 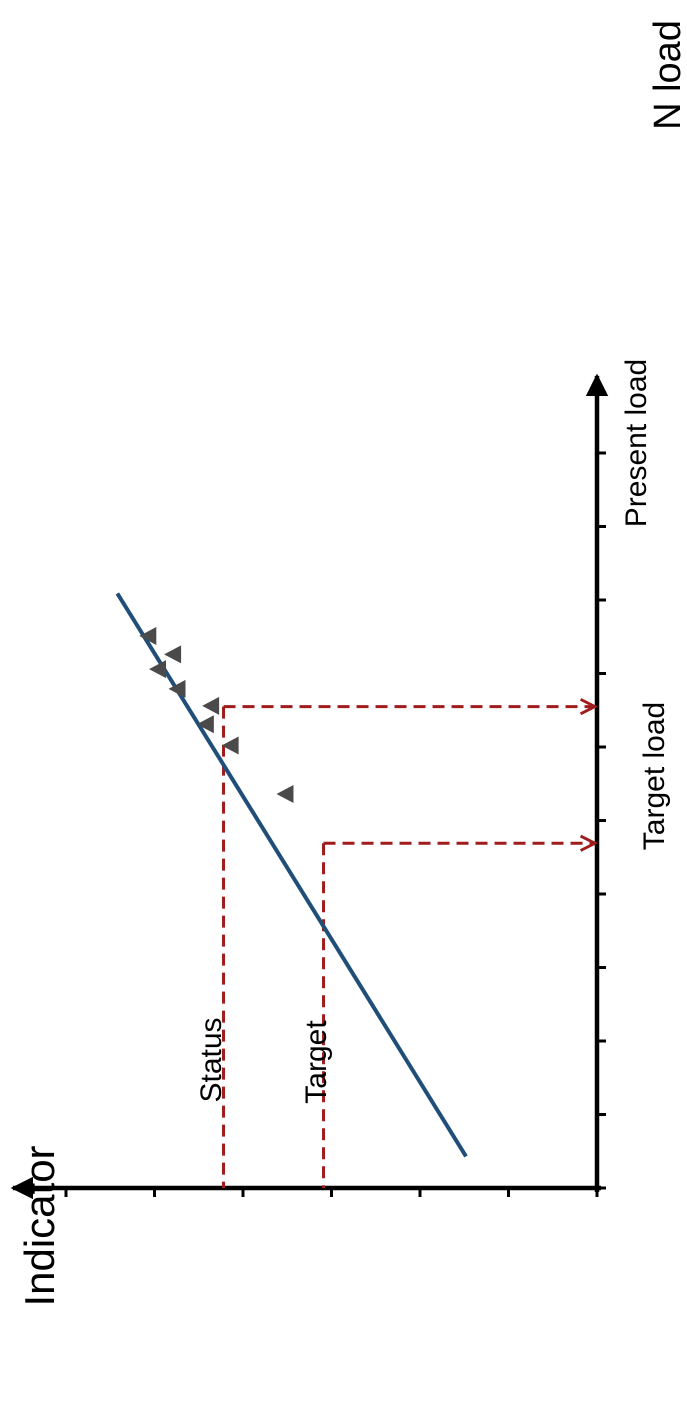 I want to click on status-label: Status, so click(x=211, y=1059).